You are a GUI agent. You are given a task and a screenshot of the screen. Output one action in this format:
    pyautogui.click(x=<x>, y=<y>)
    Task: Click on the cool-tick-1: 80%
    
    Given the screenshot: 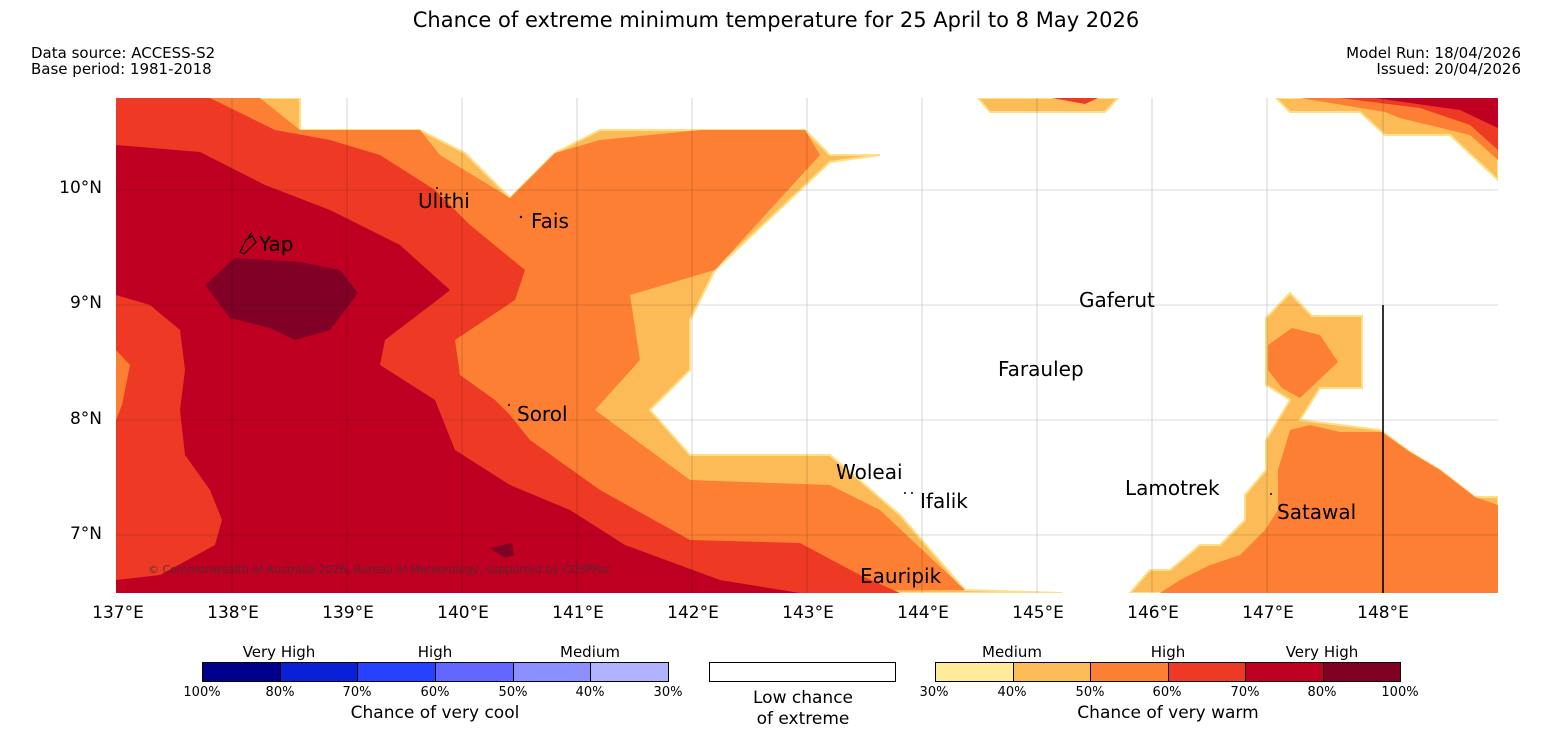 What is the action you would take?
    pyautogui.click(x=280, y=692)
    